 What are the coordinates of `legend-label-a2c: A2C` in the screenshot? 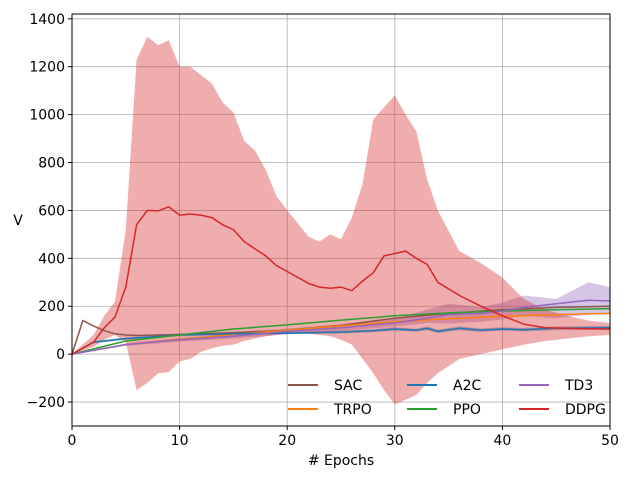 It's located at (467, 386).